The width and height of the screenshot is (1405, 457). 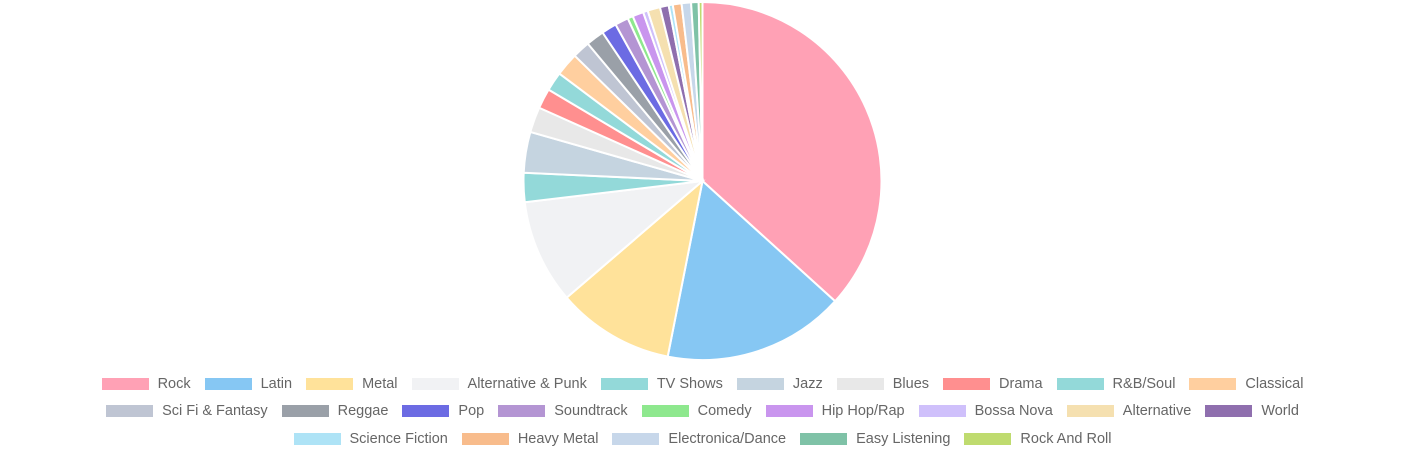 What do you see at coordinates (614, 239) in the screenshot?
I see `pie-slice-alternative-punk` at bounding box center [614, 239].